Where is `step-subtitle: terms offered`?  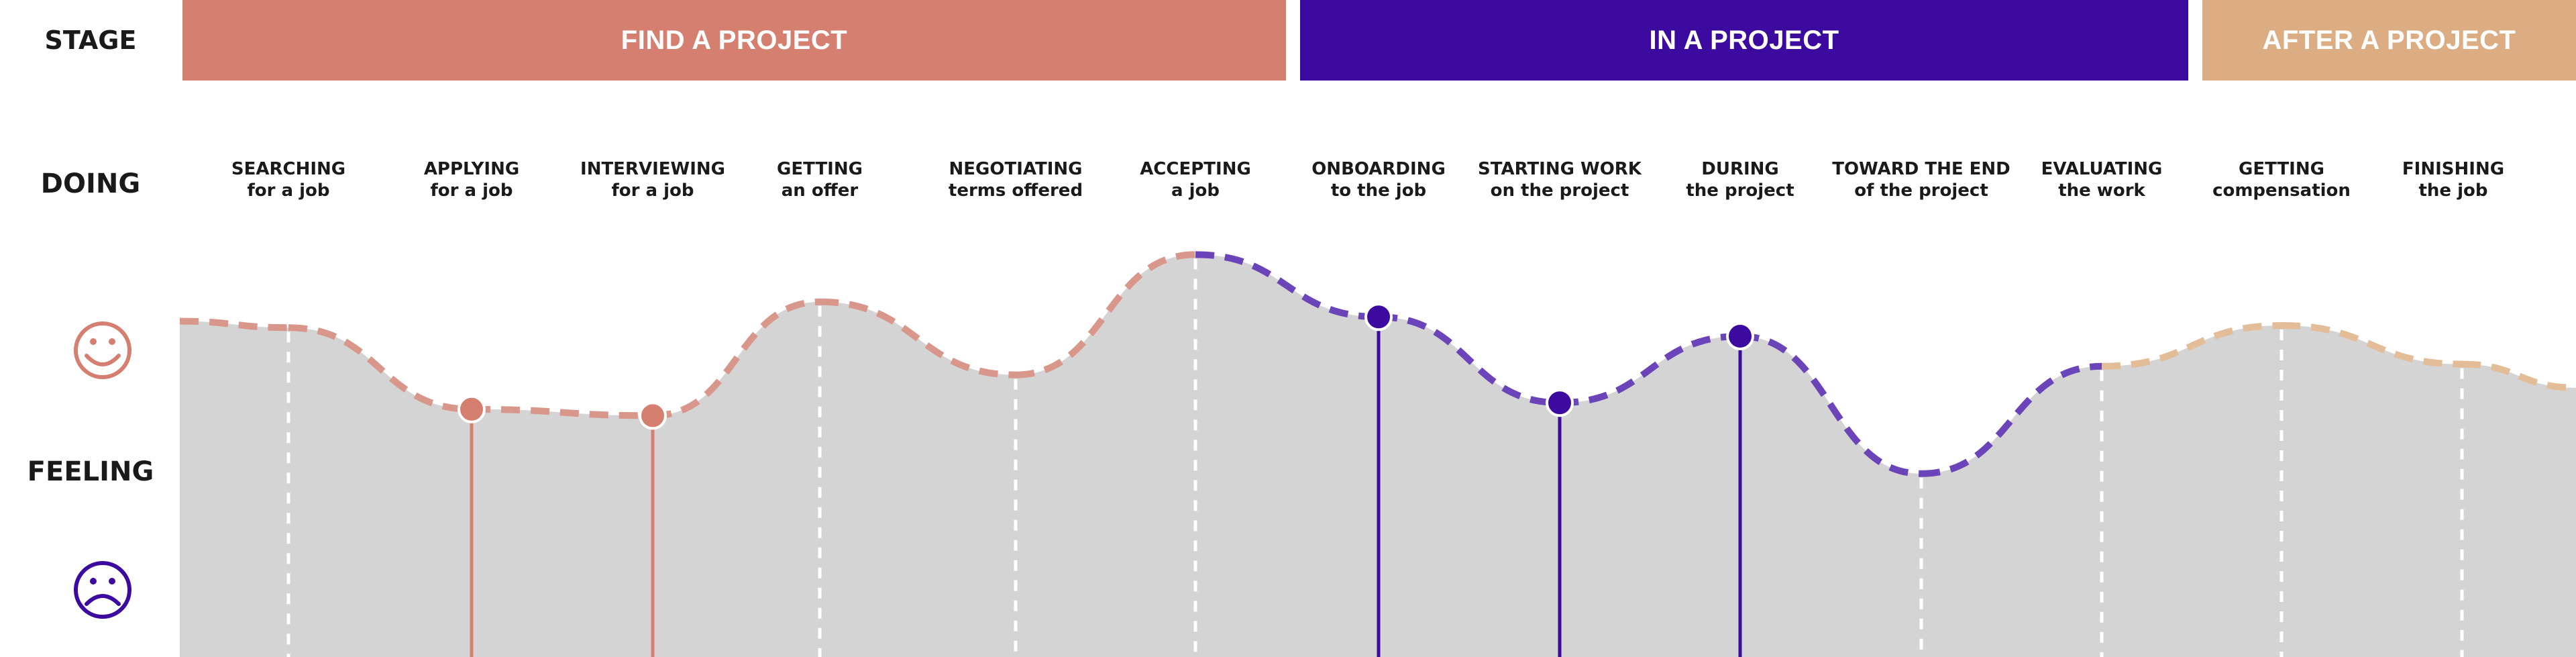
step-subtitle: terms offered is located at coordinates (1015, 191).